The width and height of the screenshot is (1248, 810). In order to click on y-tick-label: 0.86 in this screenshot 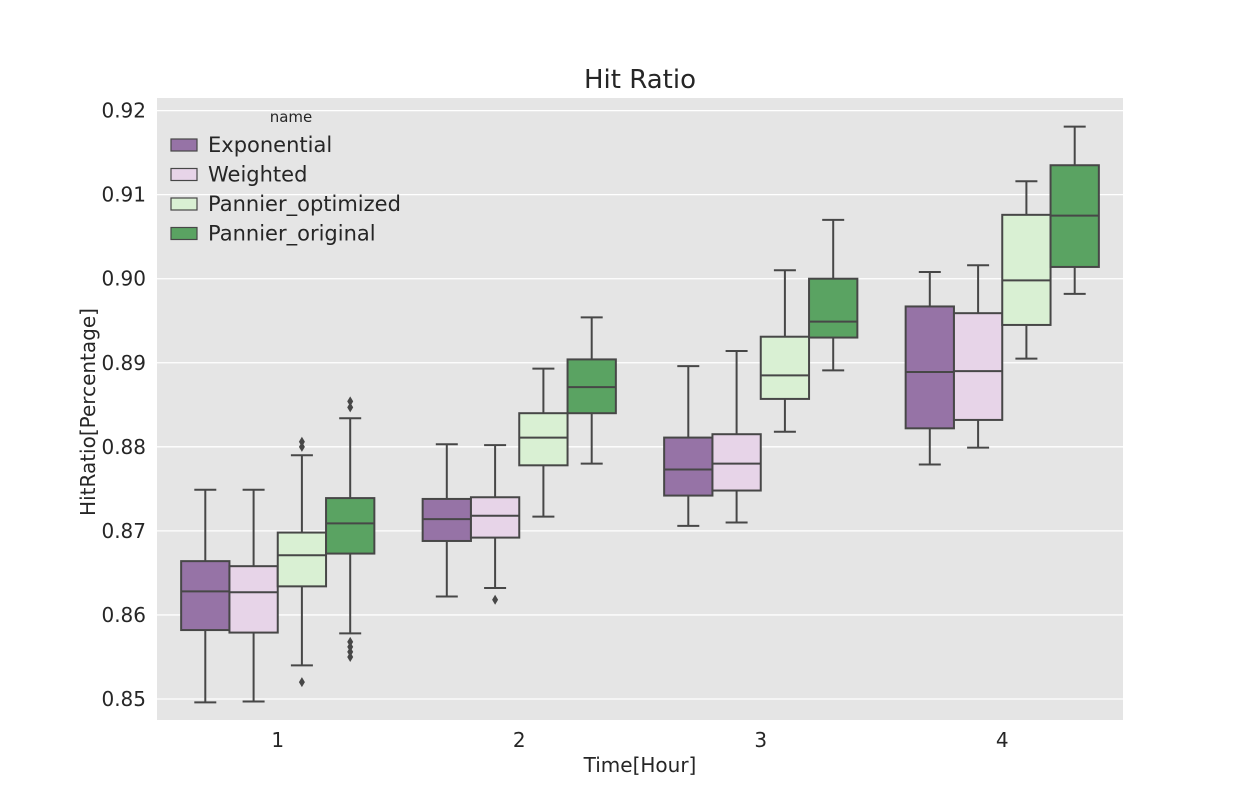, I will do `click(123, 615)`.